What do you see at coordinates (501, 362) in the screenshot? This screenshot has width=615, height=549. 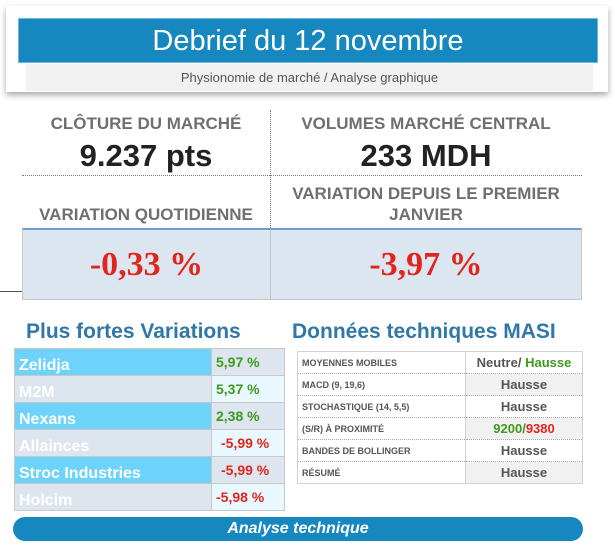 I see `indicator-value: Neutre/` at bounding box center [501, 362].